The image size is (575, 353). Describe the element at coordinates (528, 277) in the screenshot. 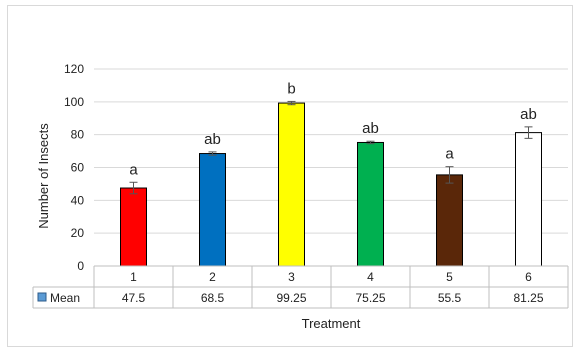

I see `x-tick-label: 6` at that location.